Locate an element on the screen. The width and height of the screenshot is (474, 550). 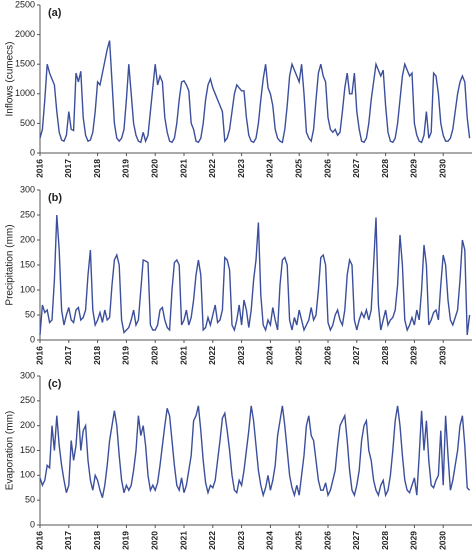
y-tick-label: 2500 is located at coordinates (25, 4).